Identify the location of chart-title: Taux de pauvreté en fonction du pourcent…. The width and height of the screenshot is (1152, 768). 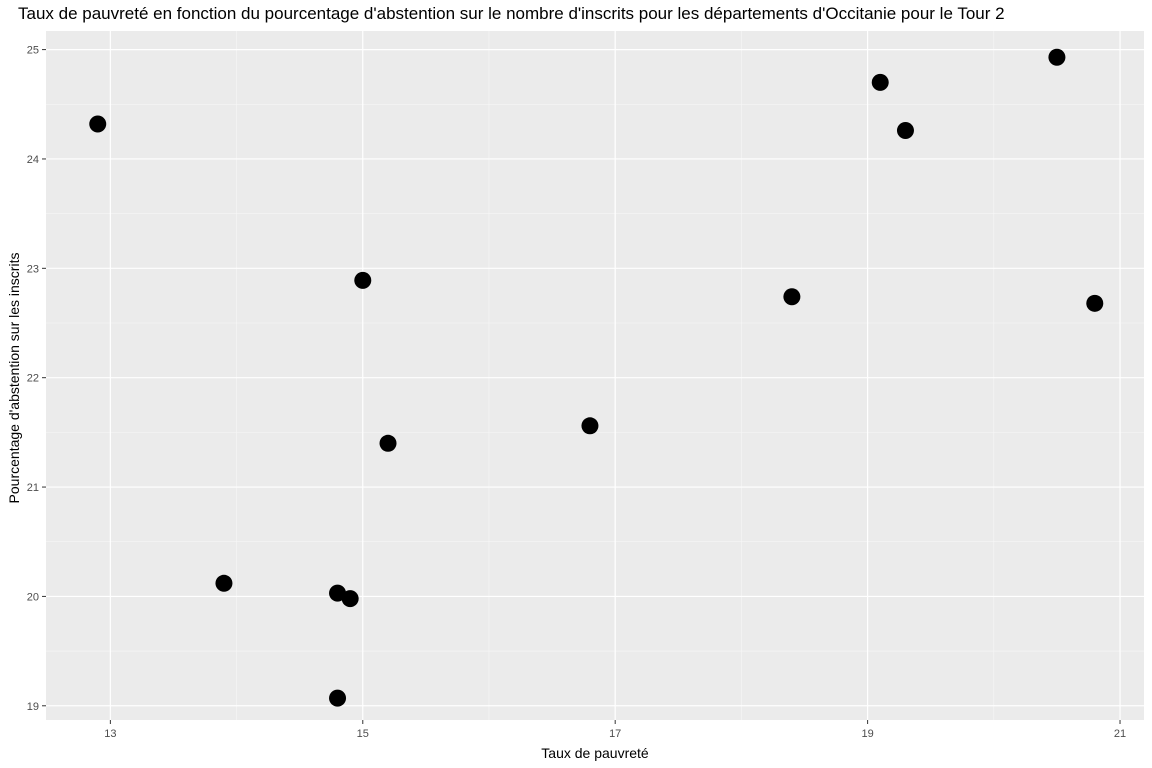
(511, 13).